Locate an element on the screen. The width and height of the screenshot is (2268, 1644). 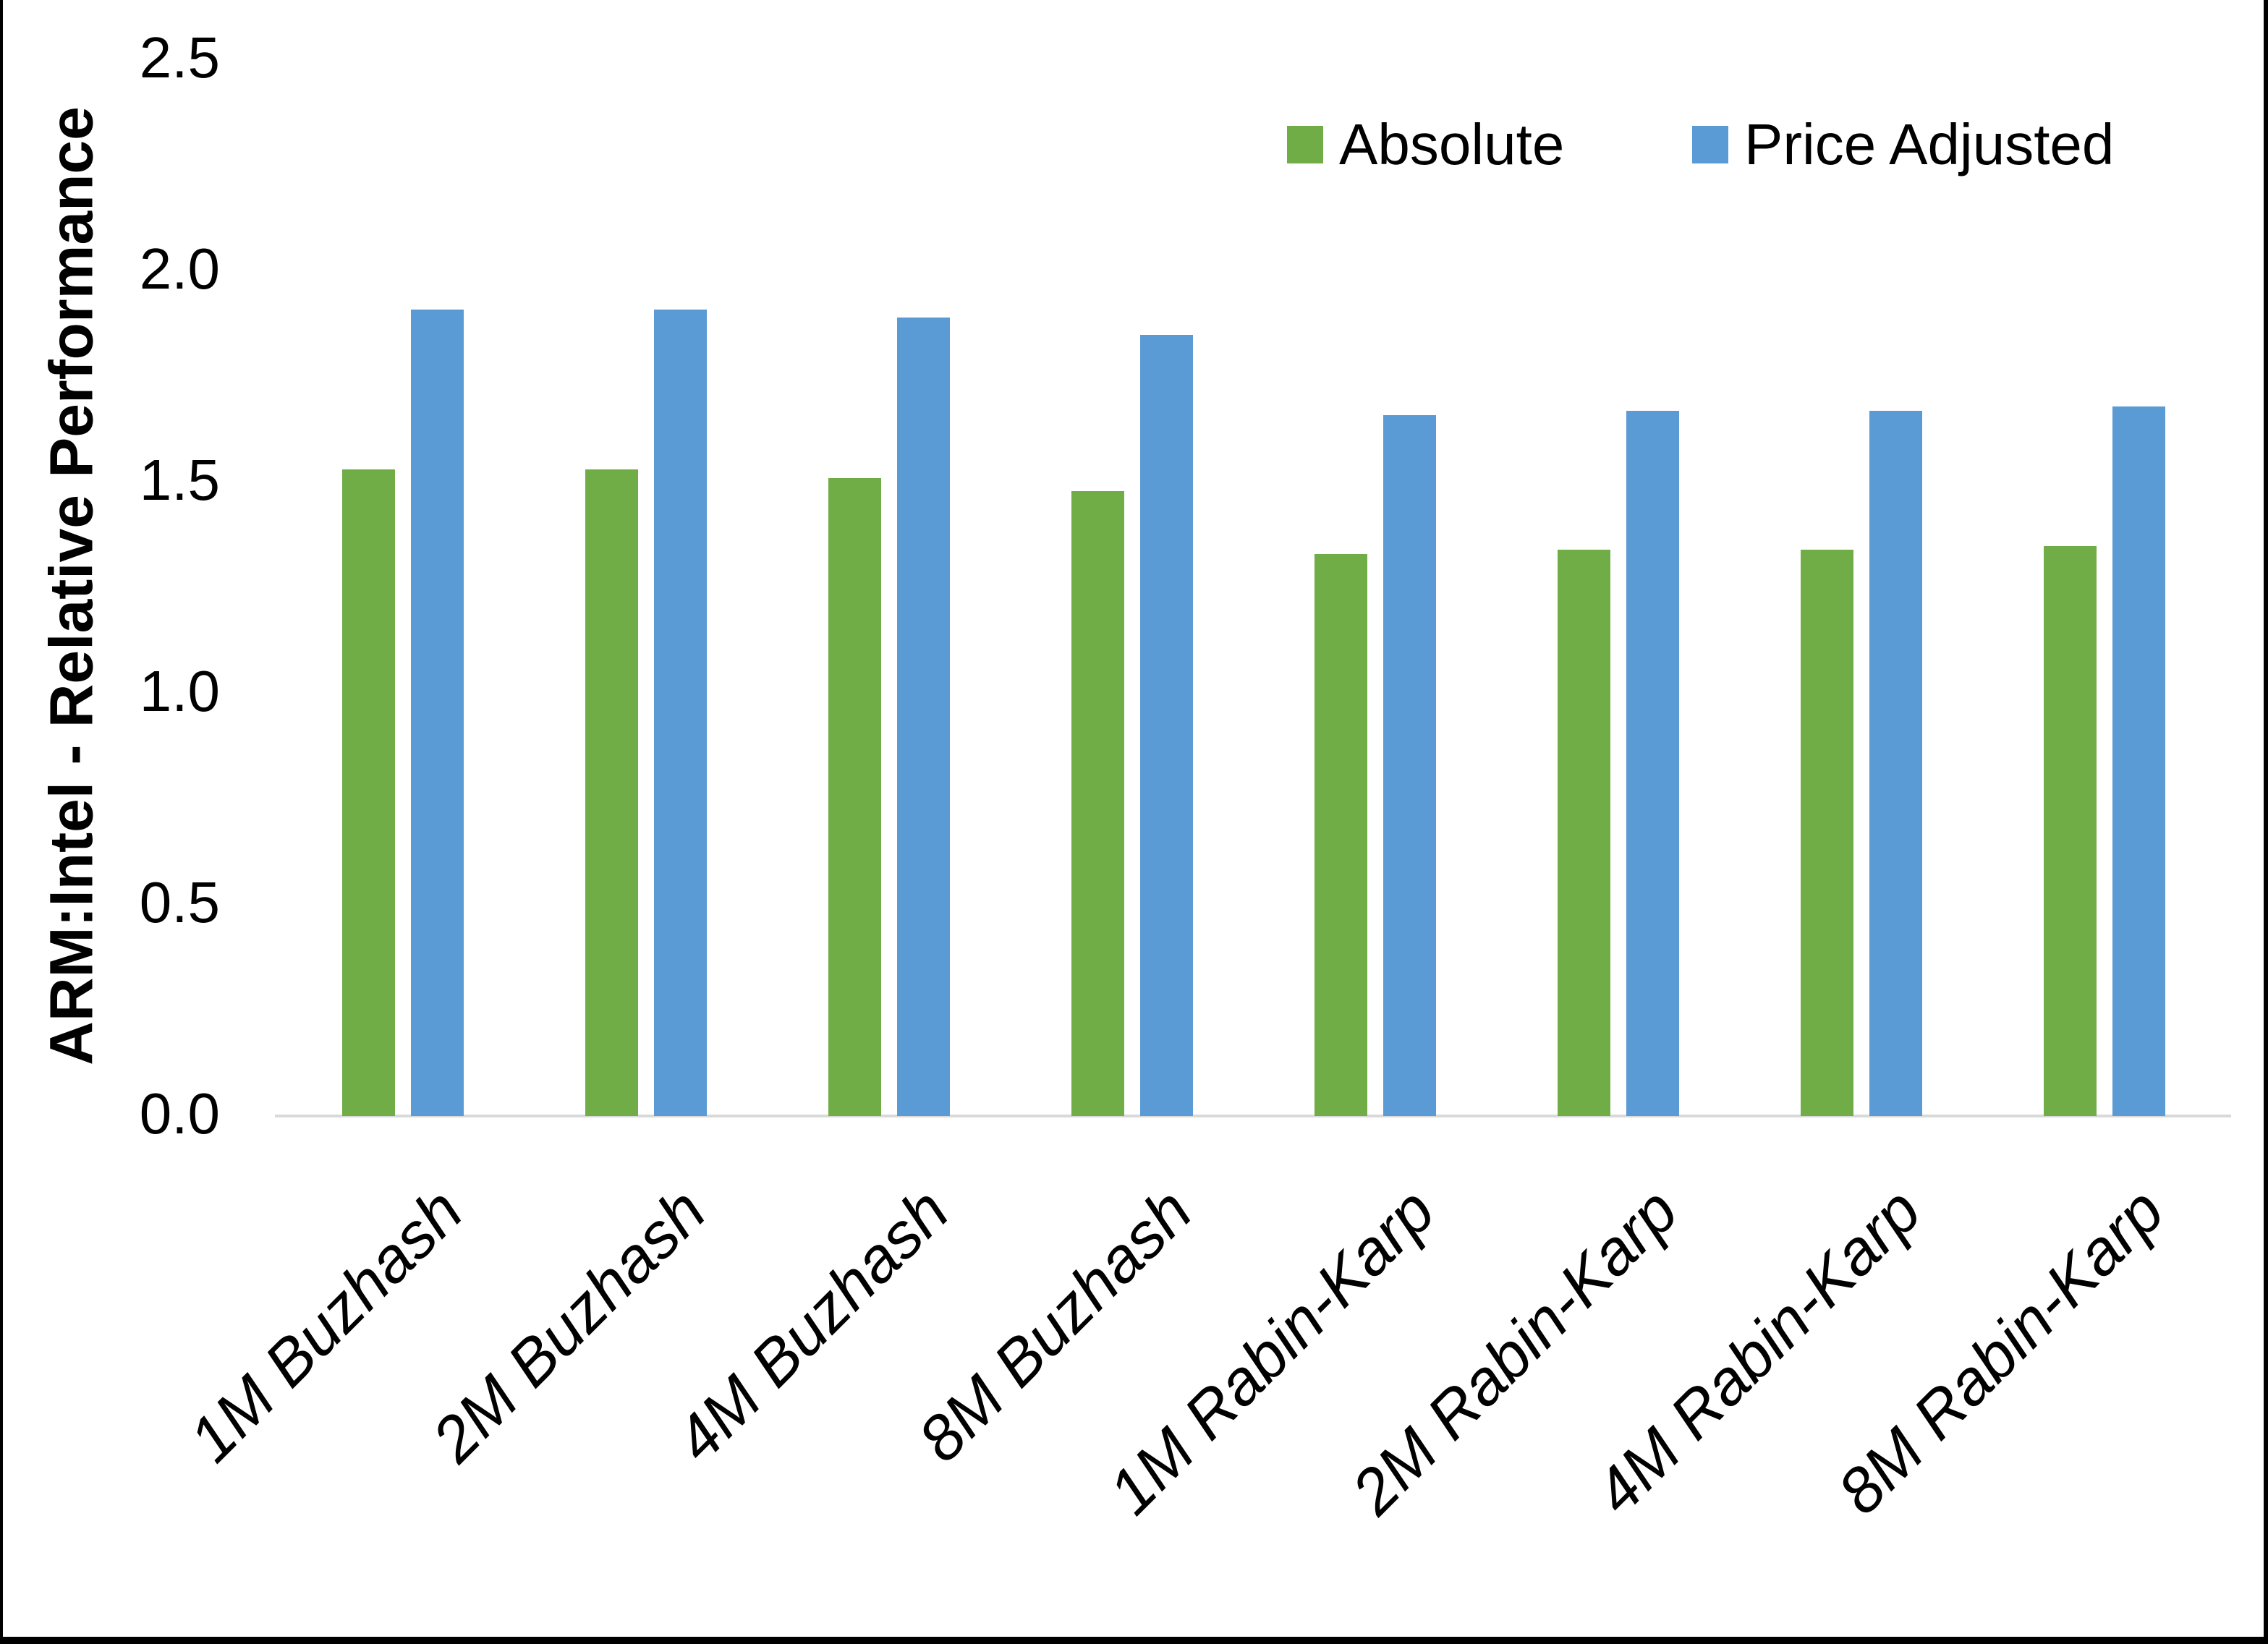
y-tick-label-1.5: 1.5 is located at coordinates (179, 479).